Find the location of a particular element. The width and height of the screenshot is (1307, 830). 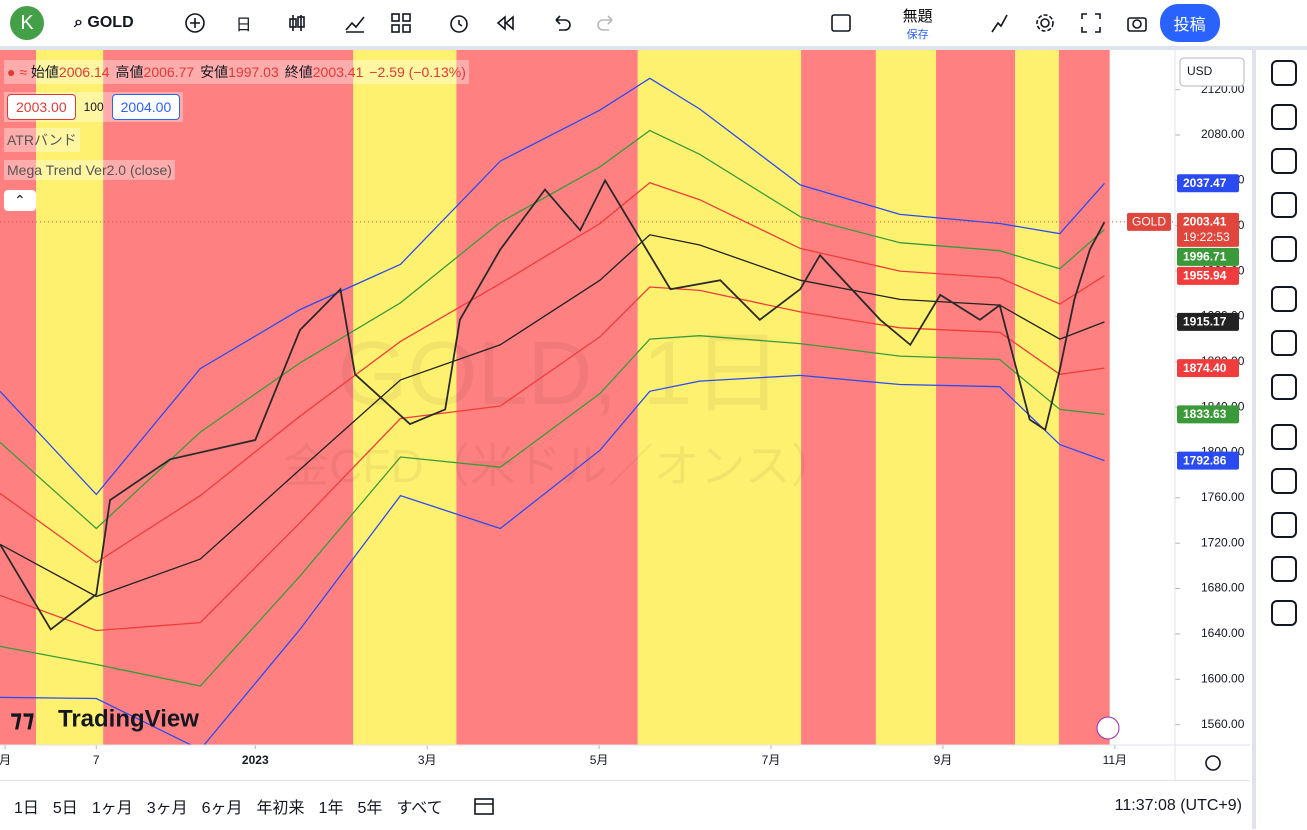

y-tick-label: 1680.00 is located at coordinates (1223, 588).